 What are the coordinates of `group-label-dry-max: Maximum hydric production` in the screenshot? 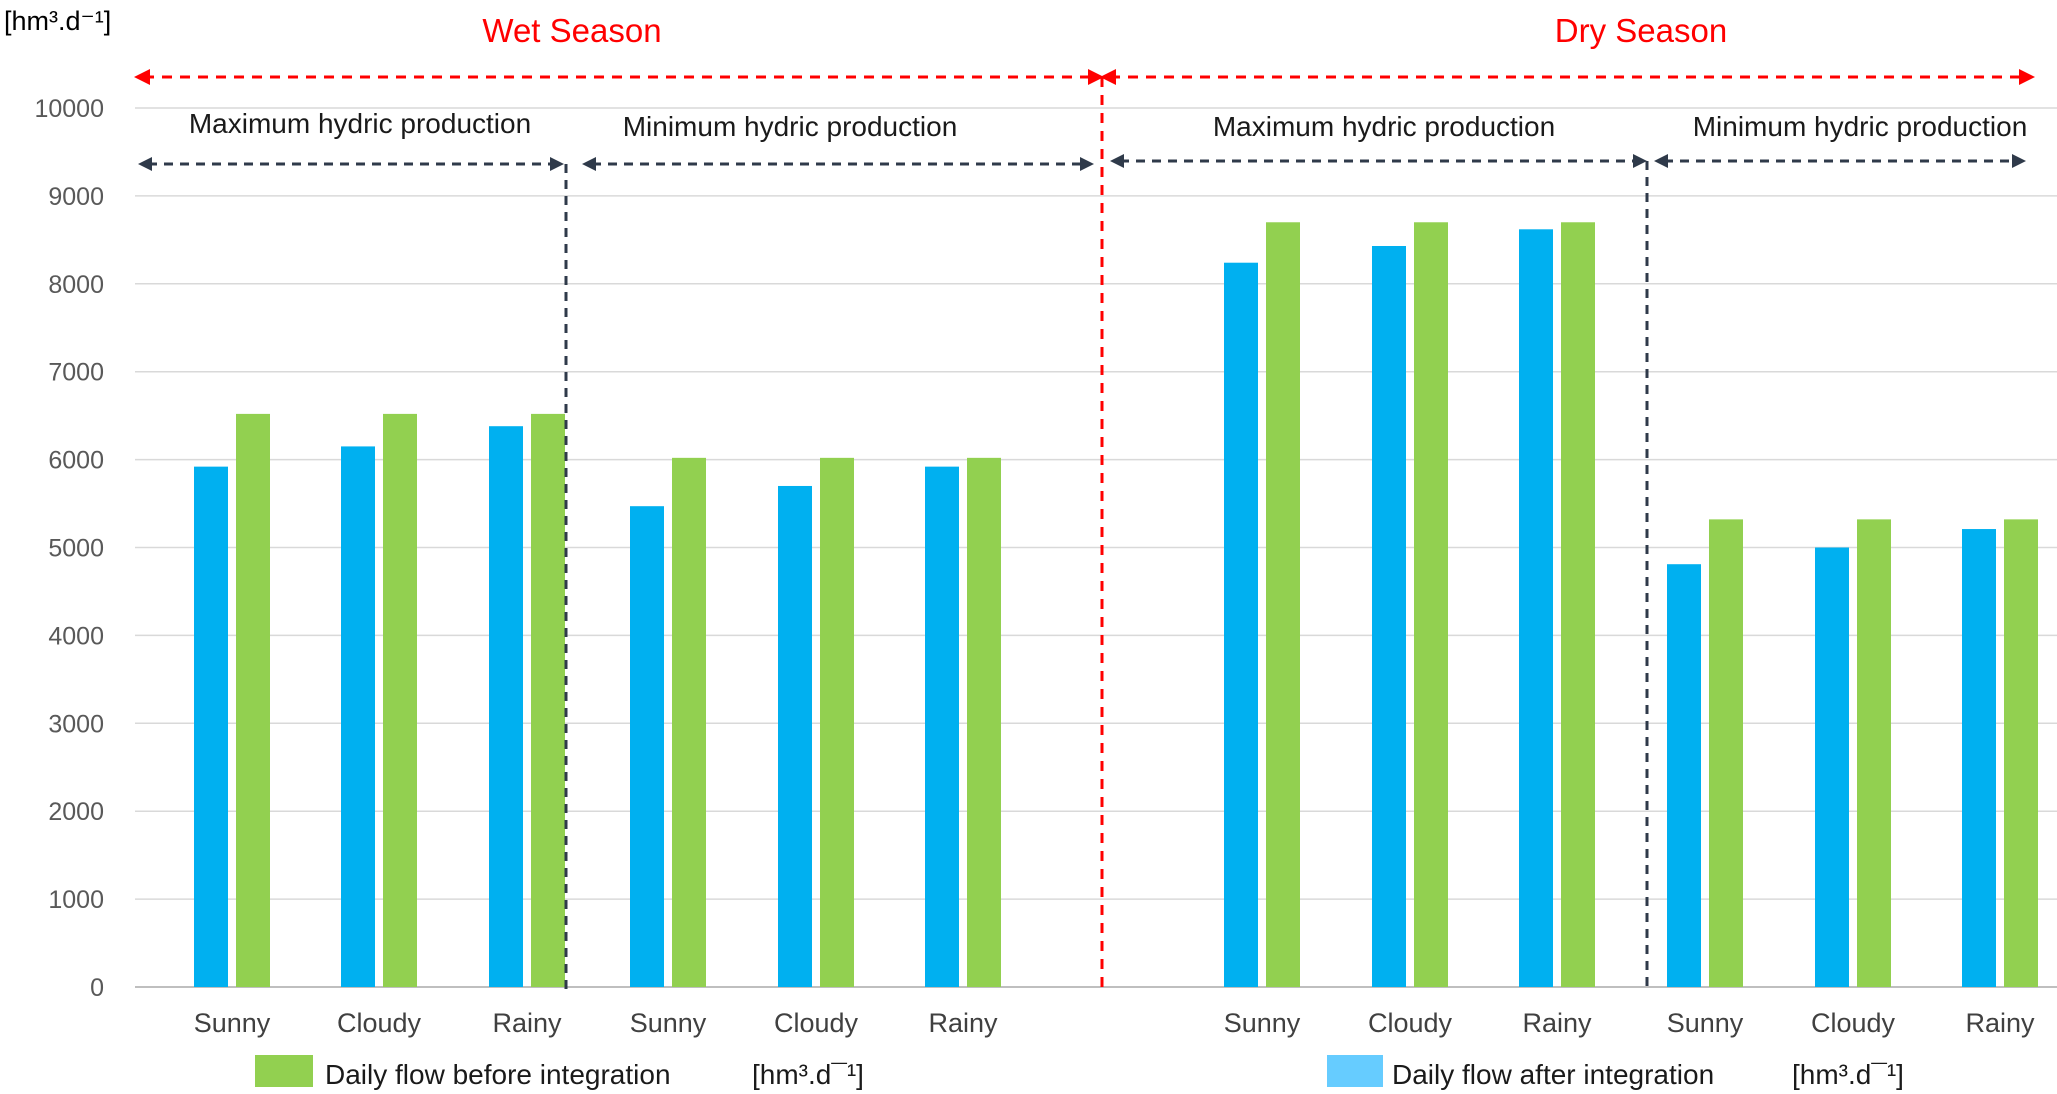 It's located at (1384, 126).